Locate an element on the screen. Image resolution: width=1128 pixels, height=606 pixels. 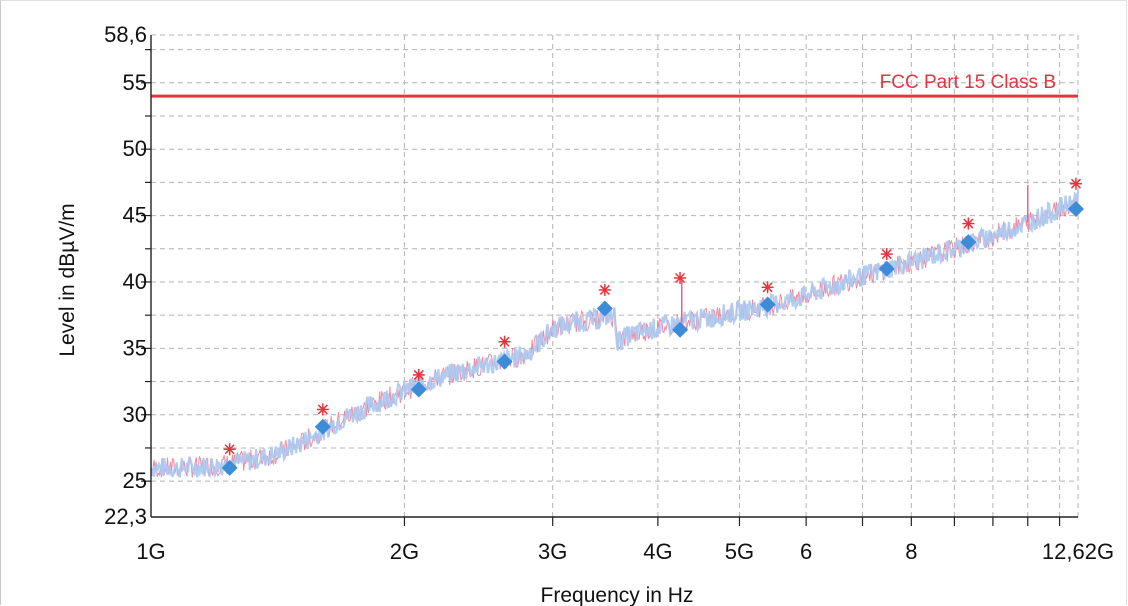
x-tick-label: 12,62G is located at coordinates (1078, 551).